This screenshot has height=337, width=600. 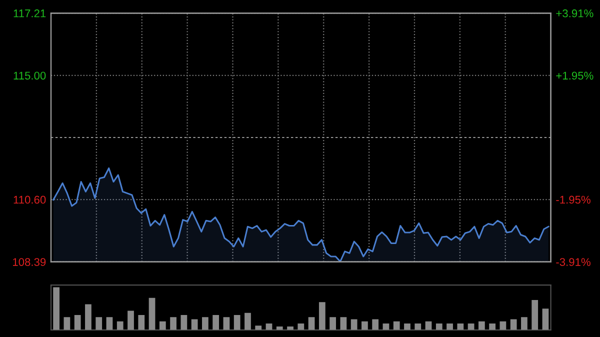 What do you see at coordinates (30, 13) in the screenshot?
I see `y-tick-label: 117.21` at bounding box center [30, 13].